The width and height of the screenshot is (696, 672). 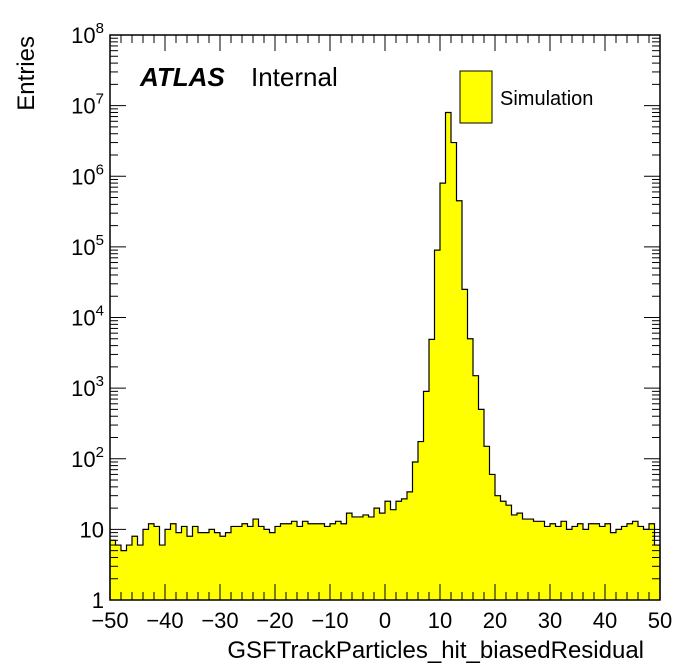 What do you see at coordinates (92, 529) in the screenshot?
I see `y-tick-label: 10` at bounding box center [92, 529].